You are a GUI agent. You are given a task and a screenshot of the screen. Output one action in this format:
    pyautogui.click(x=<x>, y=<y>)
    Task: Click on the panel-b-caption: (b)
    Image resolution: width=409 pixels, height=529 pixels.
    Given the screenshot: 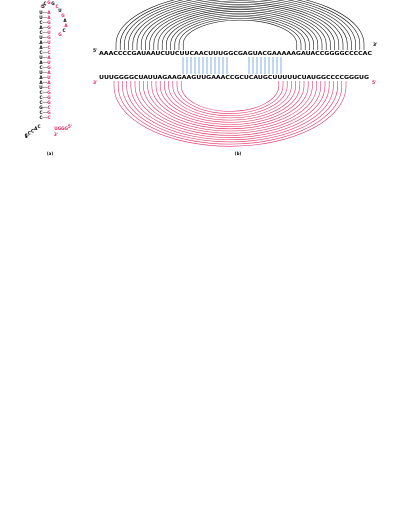 What is the action you would take?
    pyautogui.click(x=238, y=153)
    